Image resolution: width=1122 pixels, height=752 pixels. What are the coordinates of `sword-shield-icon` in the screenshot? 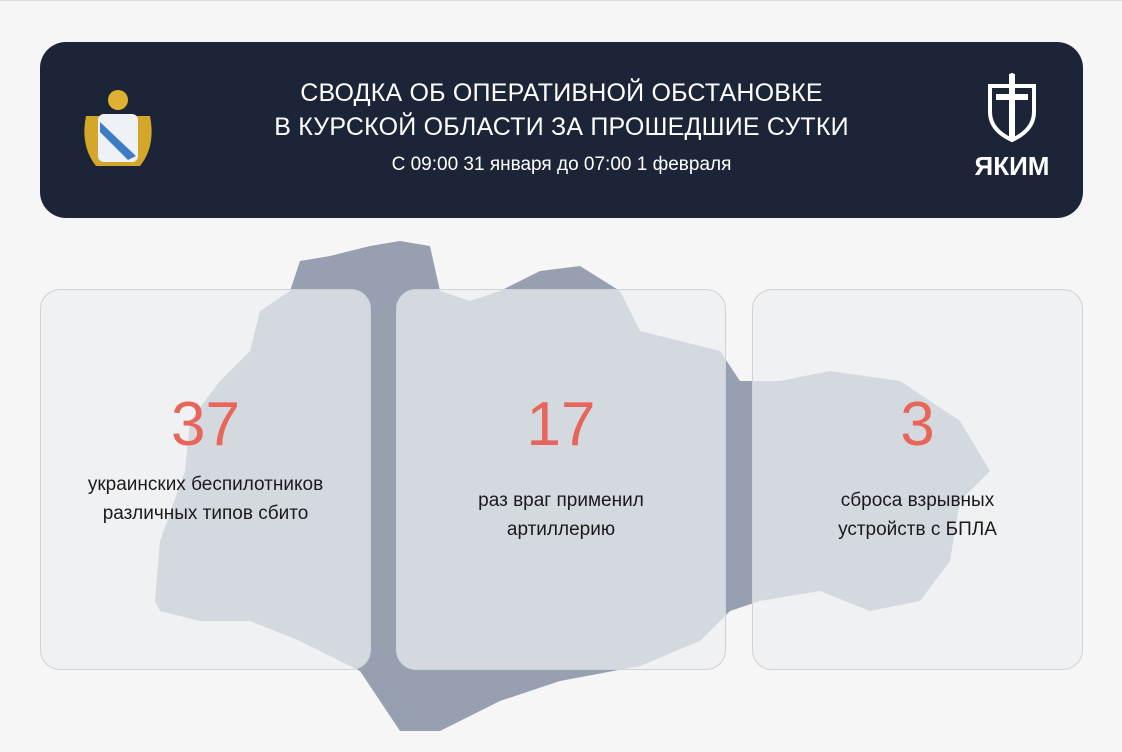 It's located at (1012, 108).